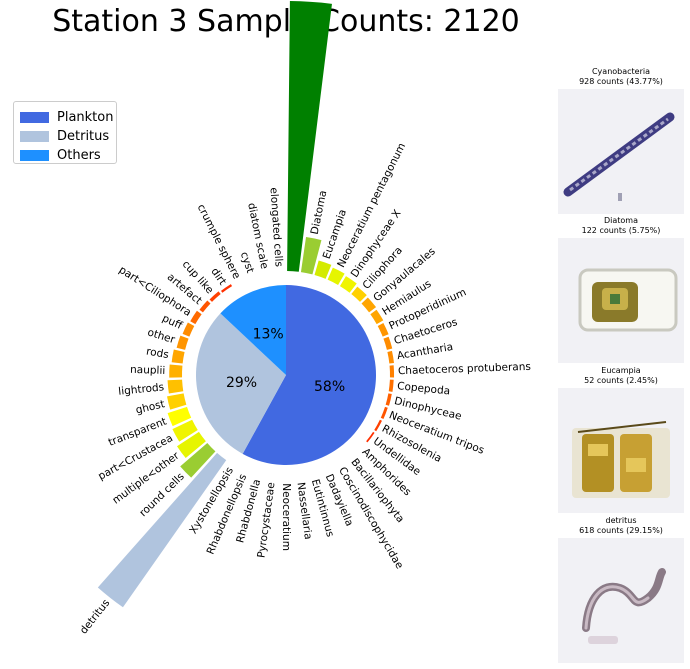 This screenshot has width=690, height=669. What do you see at coordinates (279, 271) in the screenshot?
I see `bar-elongated-cells` at bounding box center [279, 271].